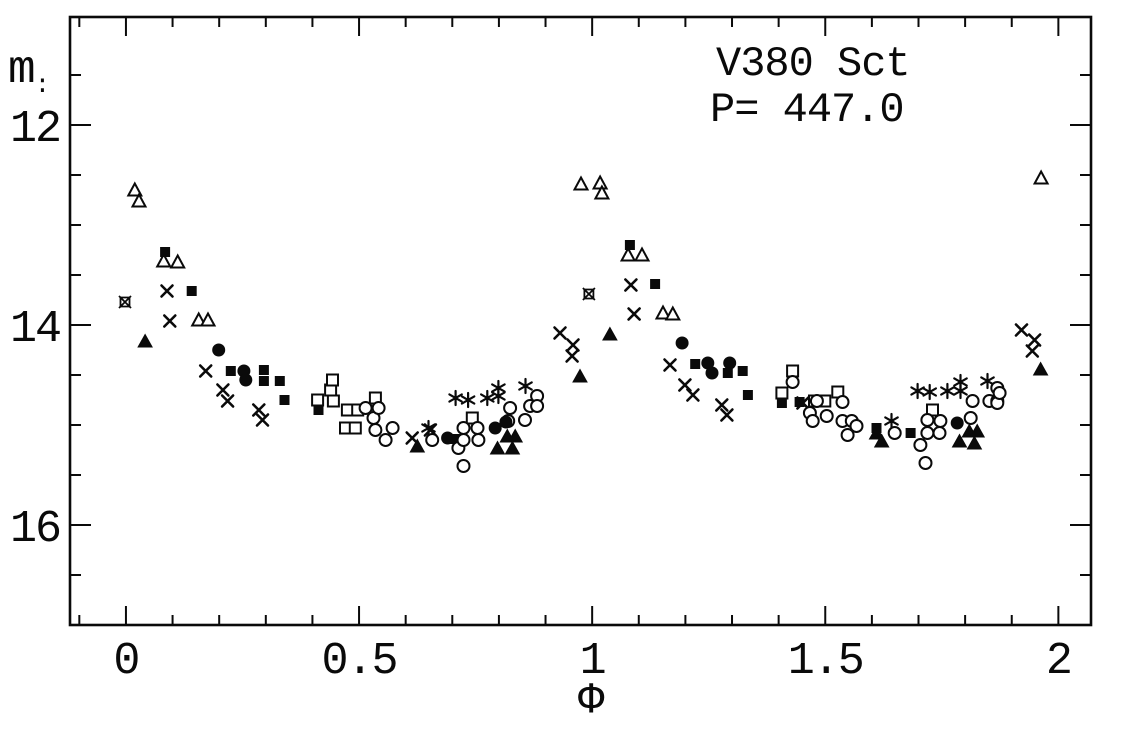 The width and height of the screenshot is (1128, 736). Describe the element at coordinates (35, 129) in the screenshot. I see `y-tick-label: 12` at that location.